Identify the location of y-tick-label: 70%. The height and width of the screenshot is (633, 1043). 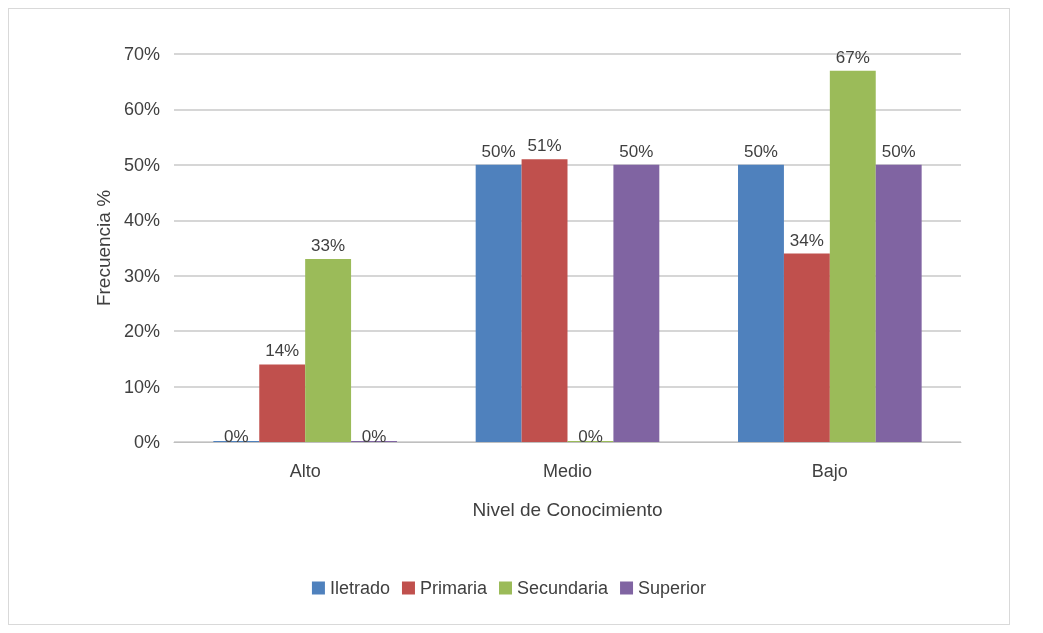
(141, 54).